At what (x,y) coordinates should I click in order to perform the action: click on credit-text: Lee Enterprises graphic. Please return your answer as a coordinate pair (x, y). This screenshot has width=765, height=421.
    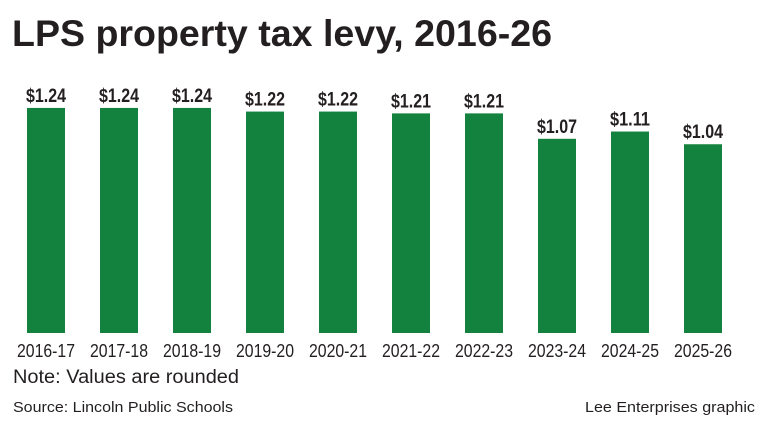
    Looking at the image, I should click on (670, 407).